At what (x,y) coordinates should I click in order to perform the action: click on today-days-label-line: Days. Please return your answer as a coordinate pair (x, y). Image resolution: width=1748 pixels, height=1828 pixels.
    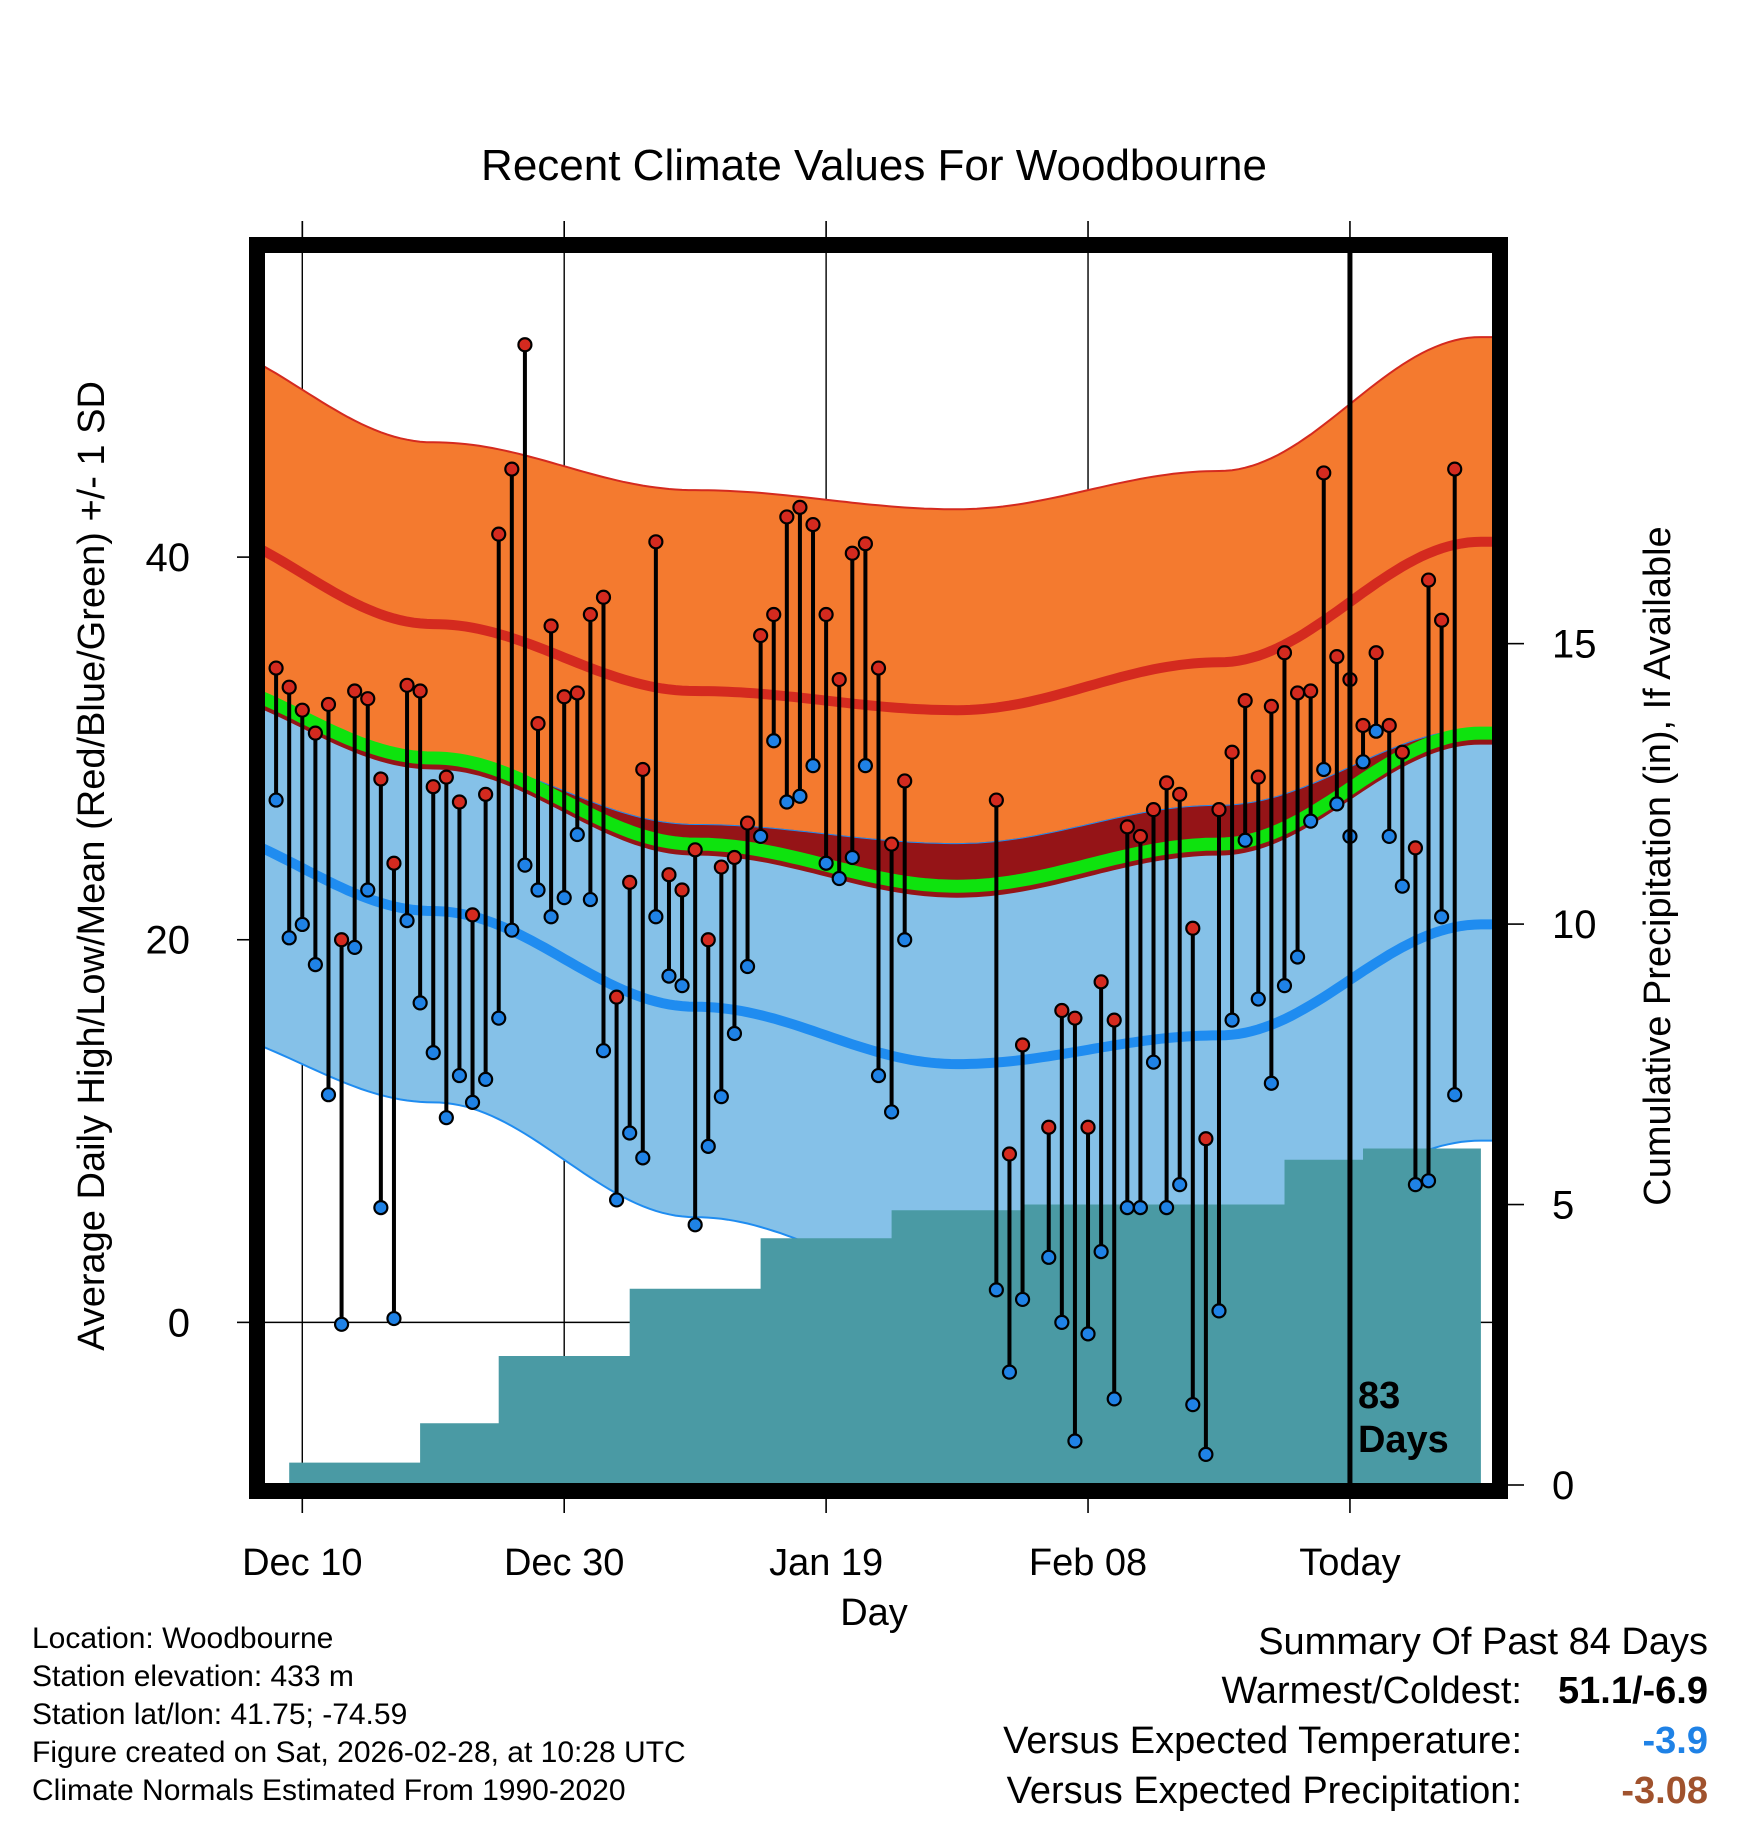
    Looking at the image, I should click on (1403, 1440).